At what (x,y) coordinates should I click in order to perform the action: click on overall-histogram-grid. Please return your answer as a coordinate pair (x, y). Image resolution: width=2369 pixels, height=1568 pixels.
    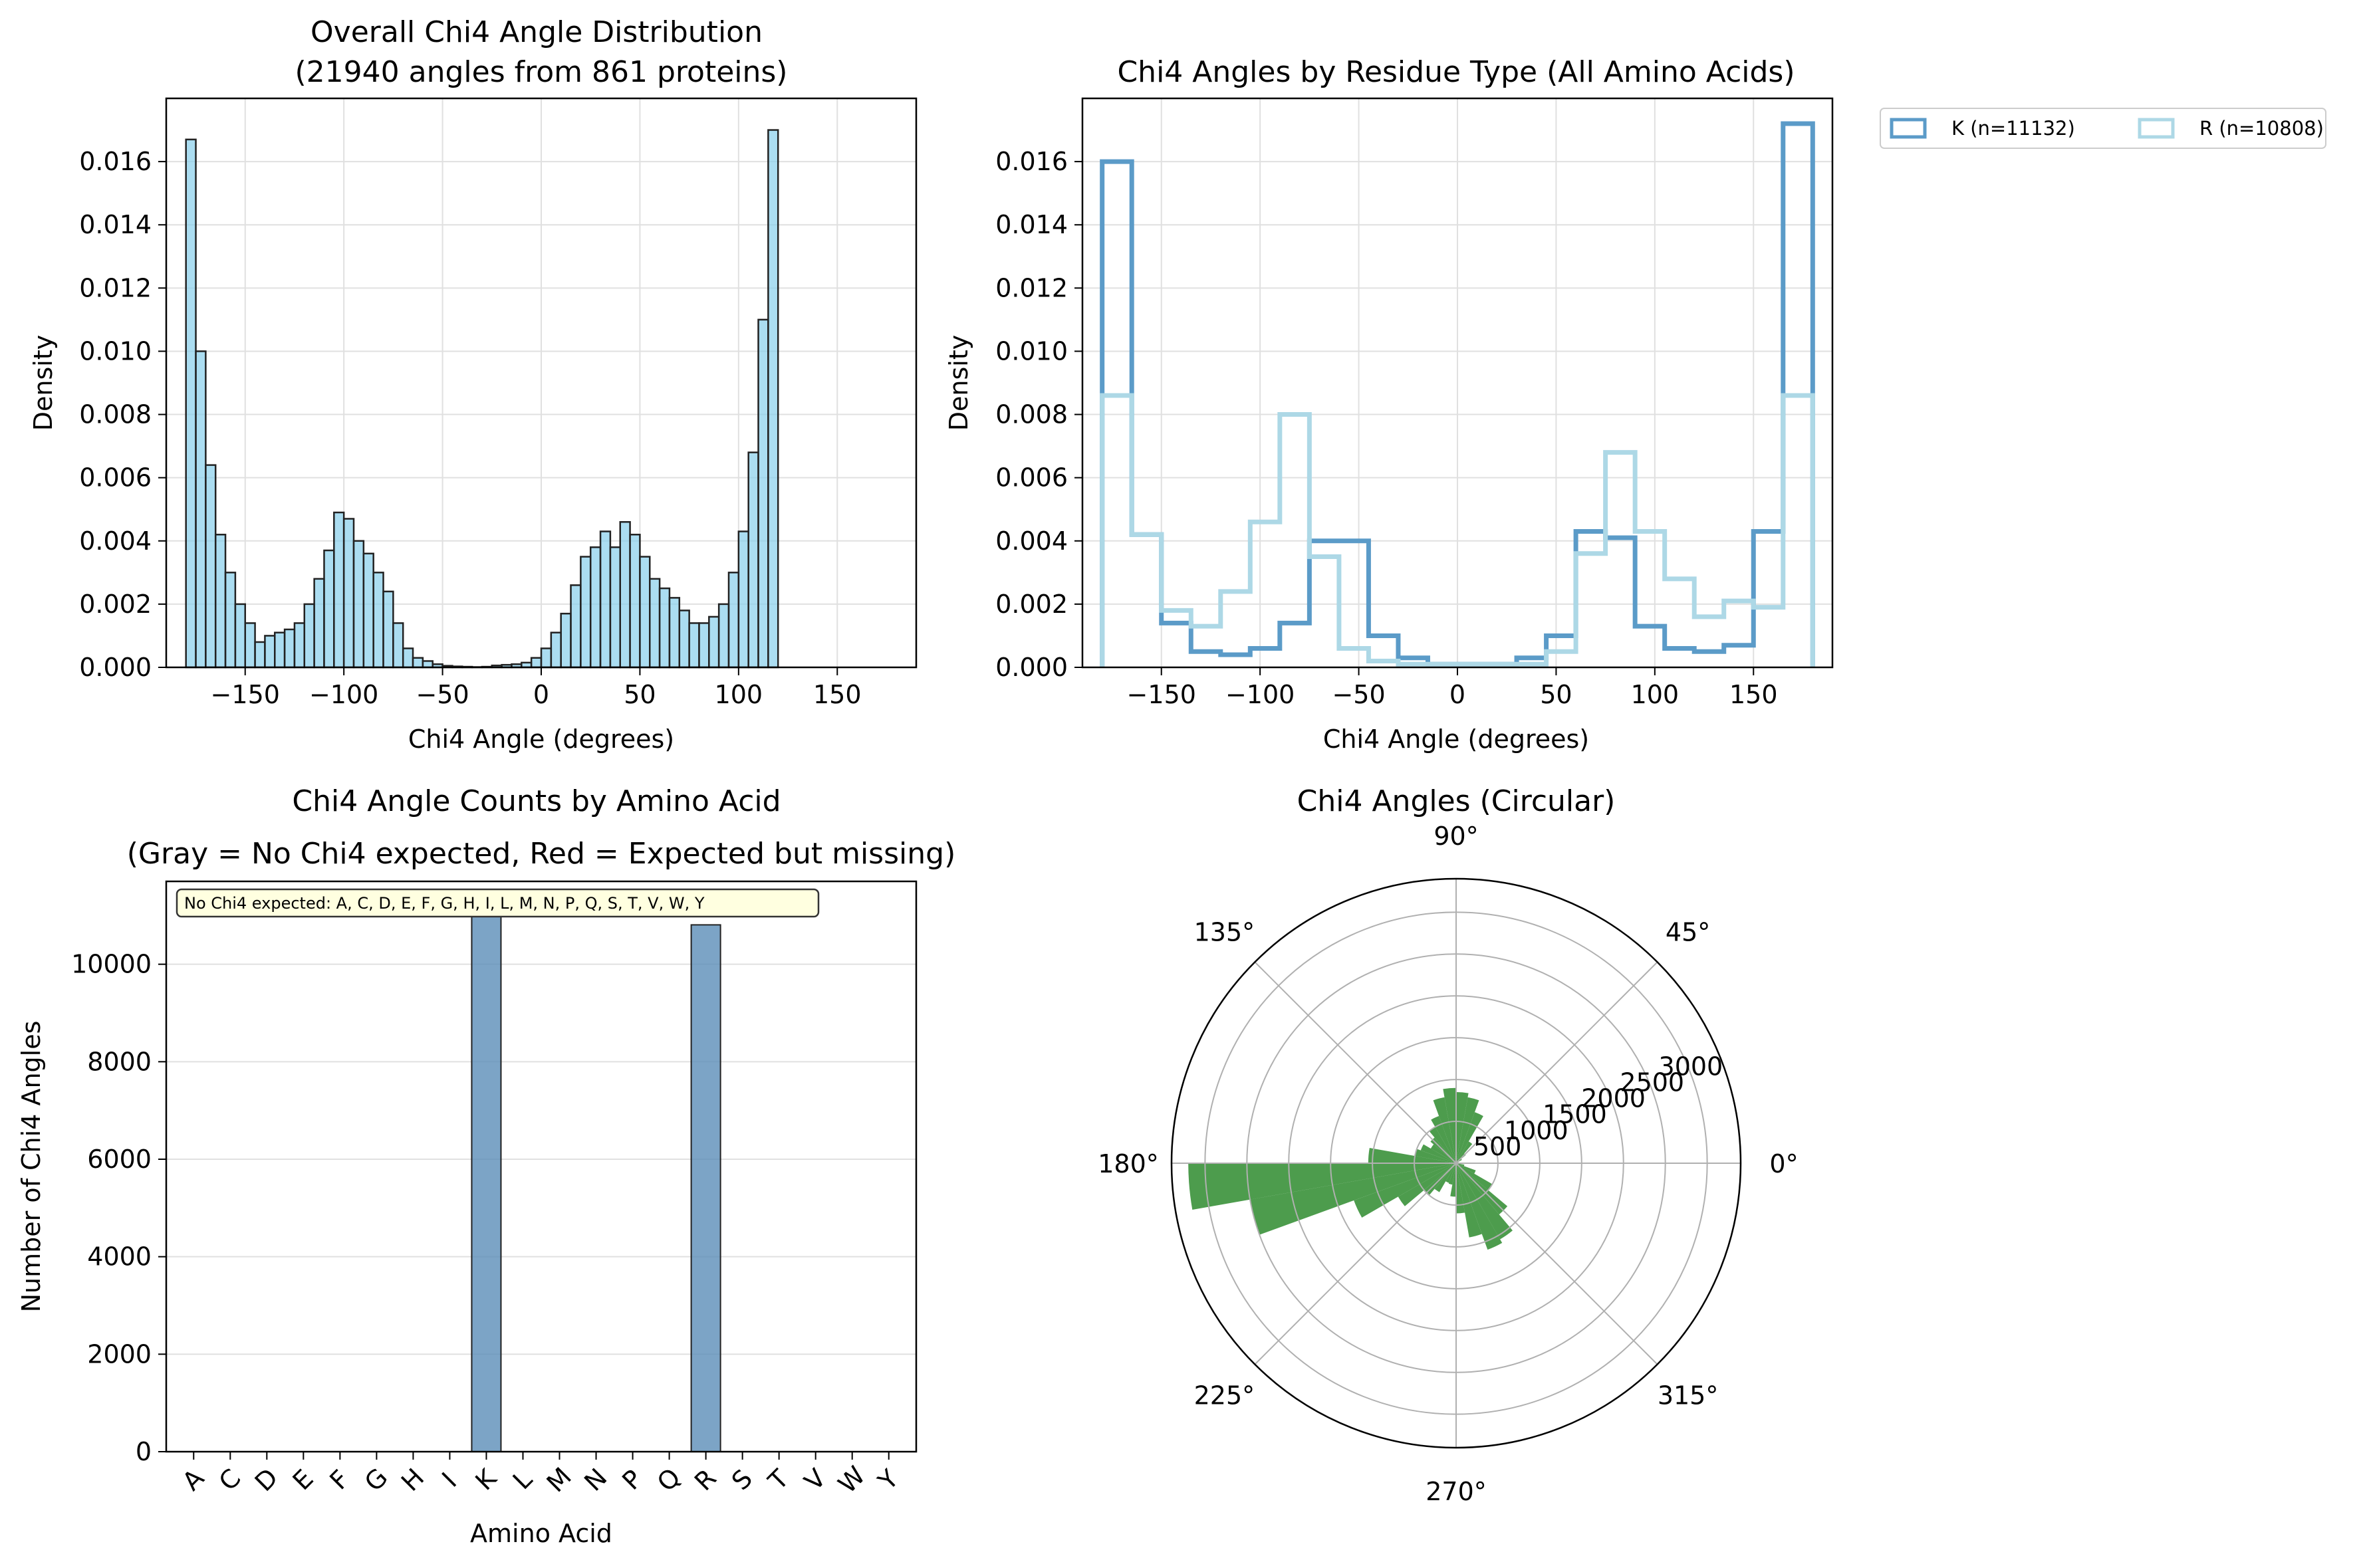
    Looking at the image, I should click on (541, 383).